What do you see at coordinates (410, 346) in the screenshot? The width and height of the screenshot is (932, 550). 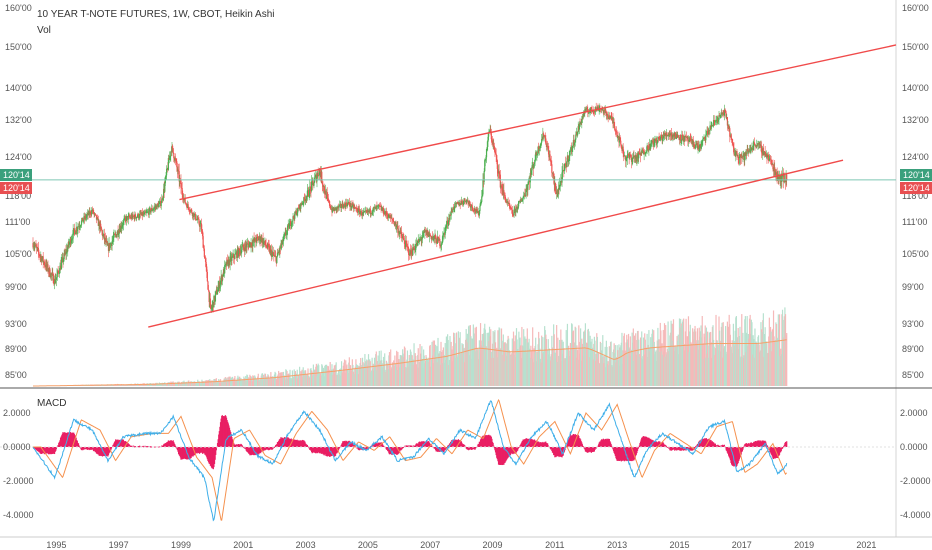 I see `volume-bars` at bounding box center [410, 346].